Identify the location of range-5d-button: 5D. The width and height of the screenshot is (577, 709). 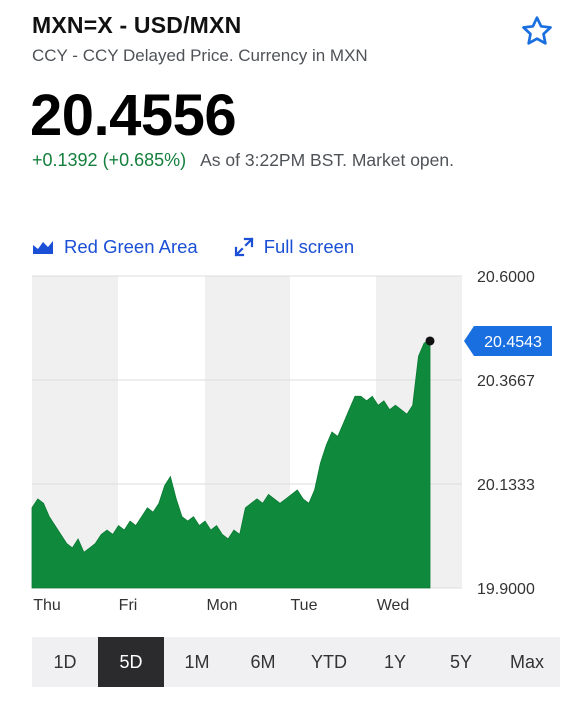
(131, 662).